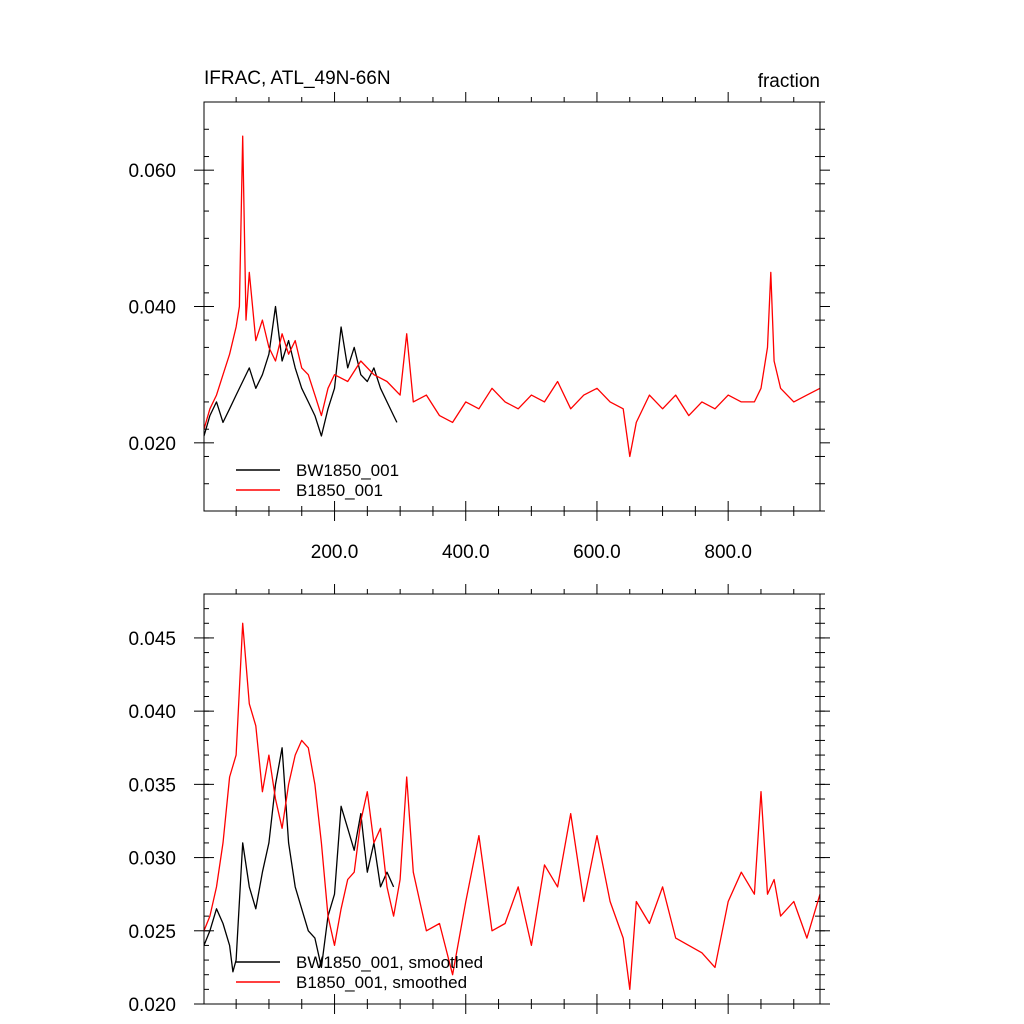  I want to click on x-tick-label: 600.0, so click(597, 552).